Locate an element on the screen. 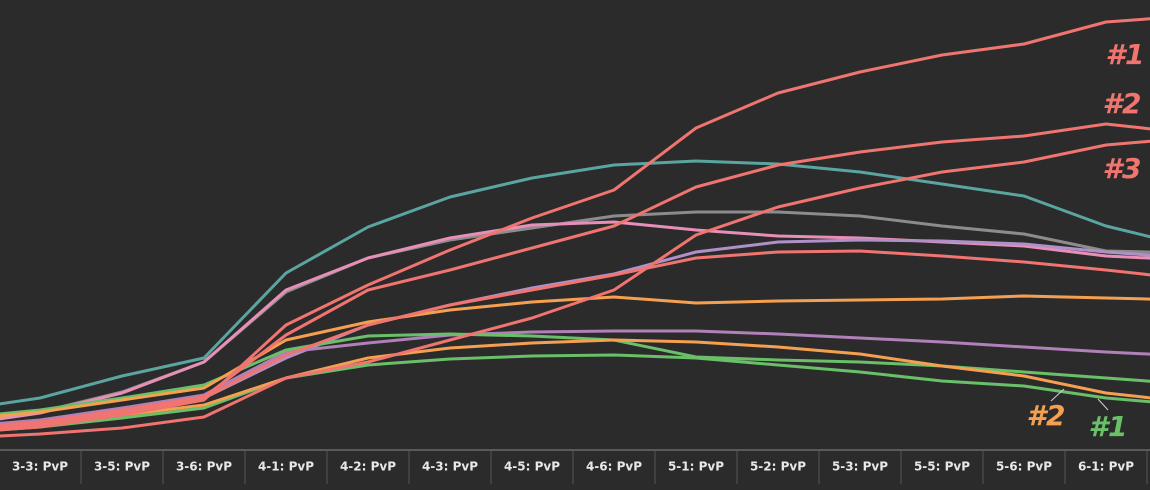 Image resolution: width=1150 pixels, height=490 pixels. x-tick-label: 5-5: PvP is located at coordinates (942, 467).